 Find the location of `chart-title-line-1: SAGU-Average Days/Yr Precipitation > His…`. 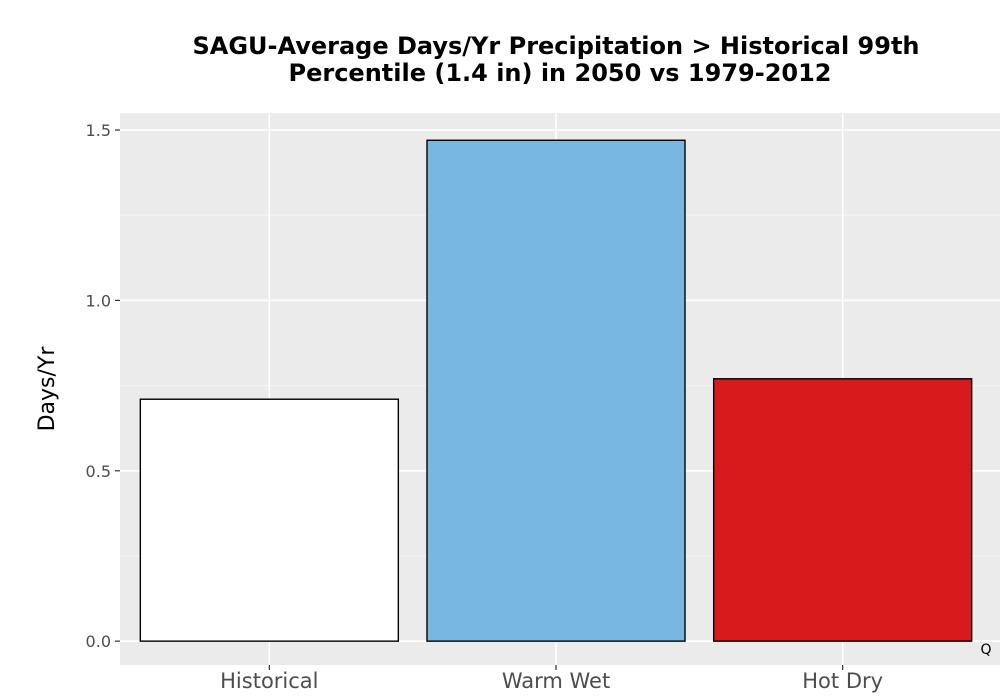

chart-title-line-1: SAGU-Average Days/Yr Precipitation > His… is located at coordinates (555, 46).